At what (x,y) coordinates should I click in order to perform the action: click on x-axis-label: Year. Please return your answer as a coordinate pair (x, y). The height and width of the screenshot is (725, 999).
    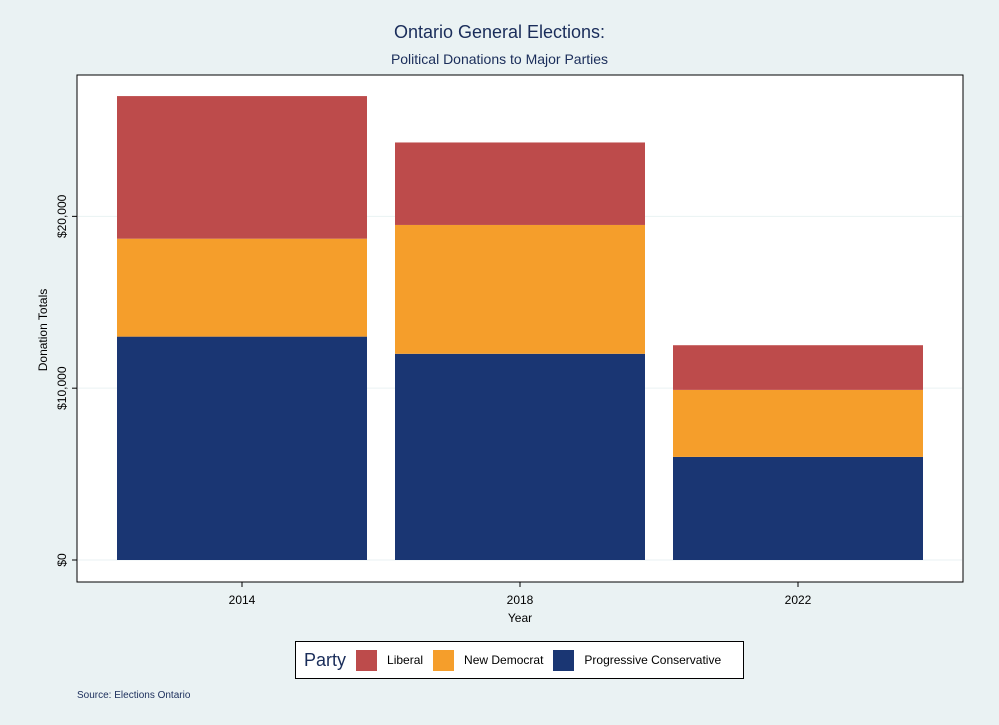
    Looking at the image, I should click on (520, 618).